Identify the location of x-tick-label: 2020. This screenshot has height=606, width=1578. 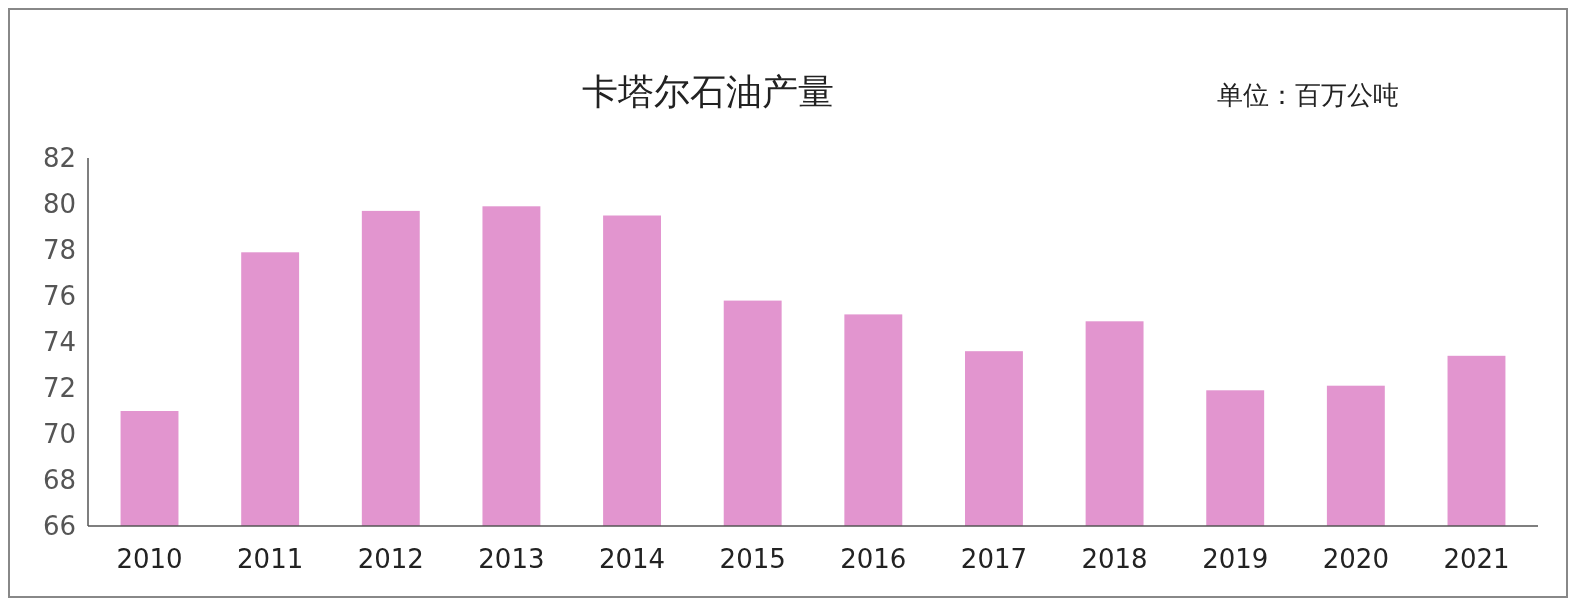
(1355, 559).